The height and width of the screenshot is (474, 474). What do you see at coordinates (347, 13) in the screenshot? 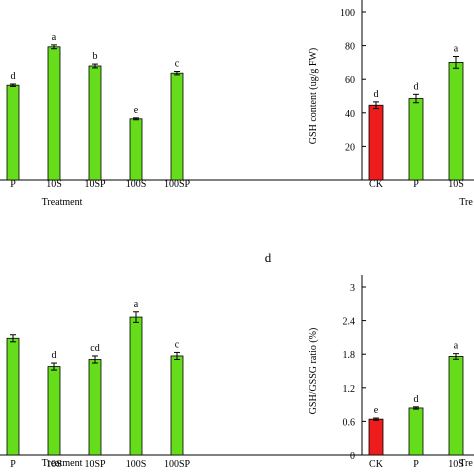
I see `y-tick-label: 100` at bounding box center [347, 13].